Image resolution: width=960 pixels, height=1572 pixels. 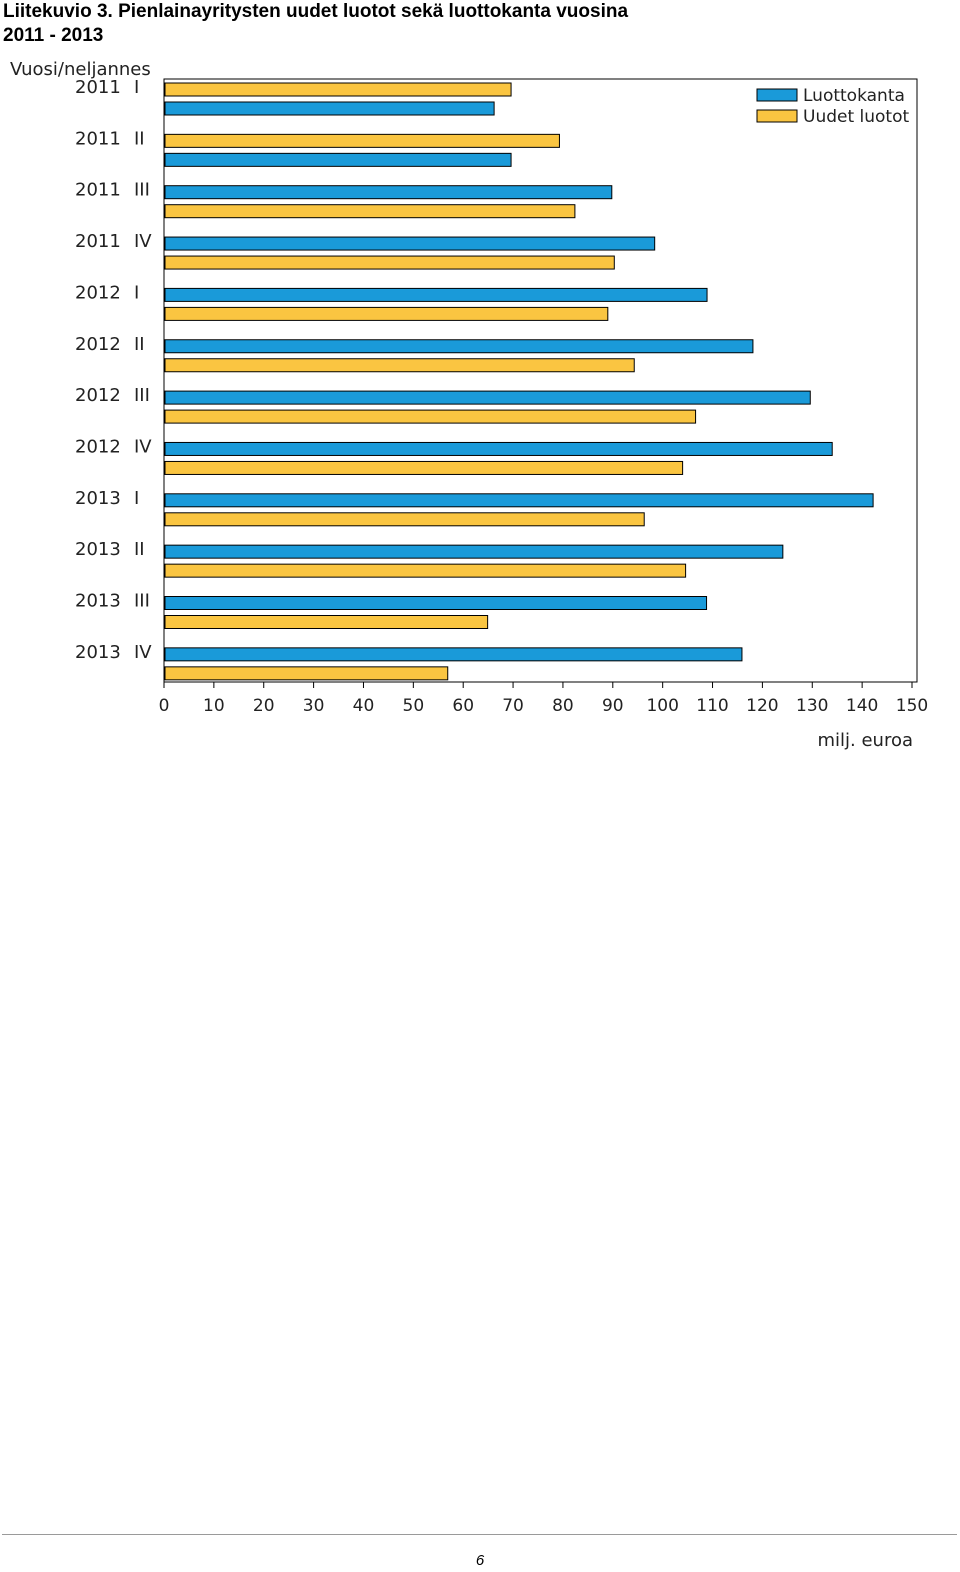 What do you see at coordinates (364, 706) in the screenshot?
I see `x-tick-label-40: 40` at bounding box center [364, 706].